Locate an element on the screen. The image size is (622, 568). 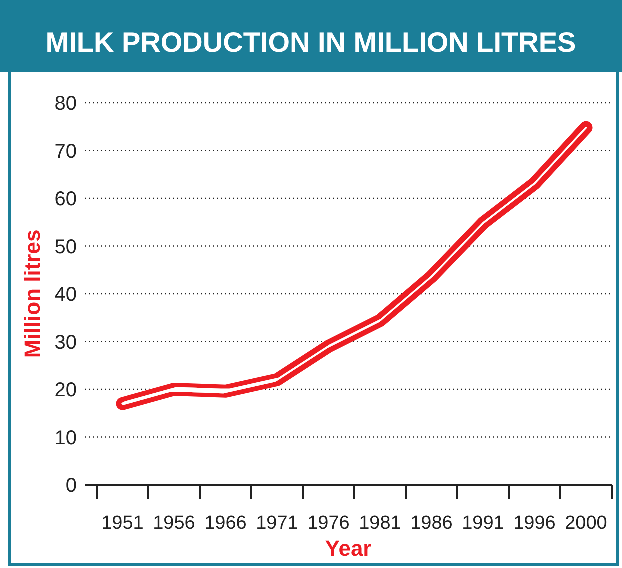
y-tick-label: 30 is located at coordinates (65, 343).